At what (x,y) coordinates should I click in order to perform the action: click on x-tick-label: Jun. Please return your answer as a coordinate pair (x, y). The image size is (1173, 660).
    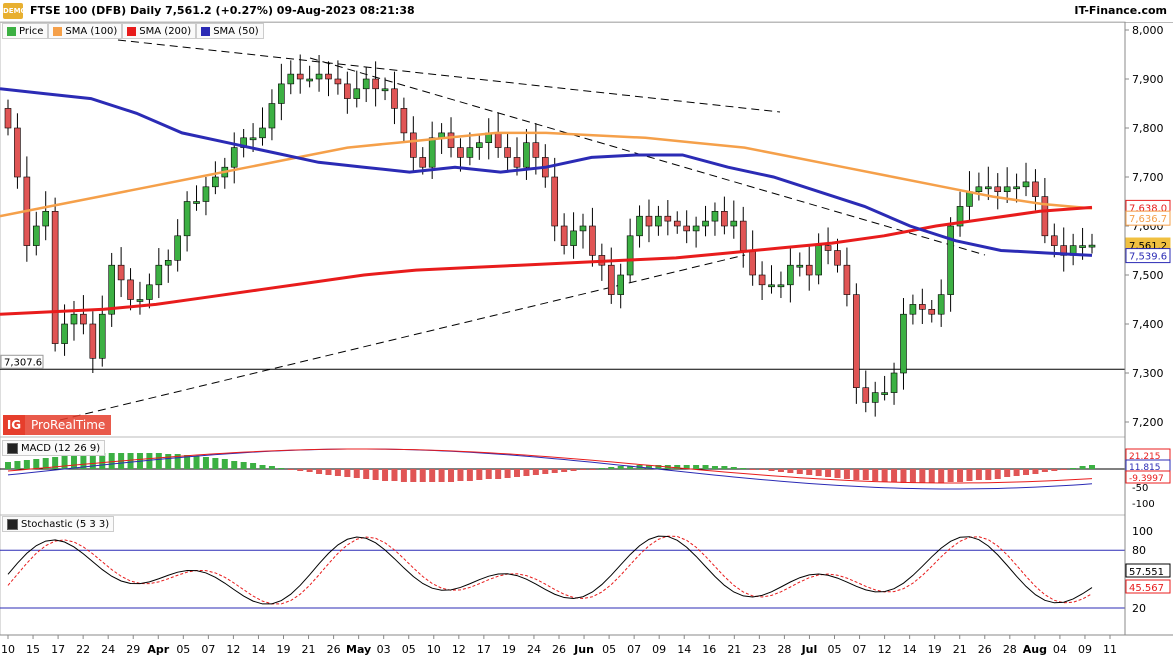
    Looking at the image, I should click on (583, 649).